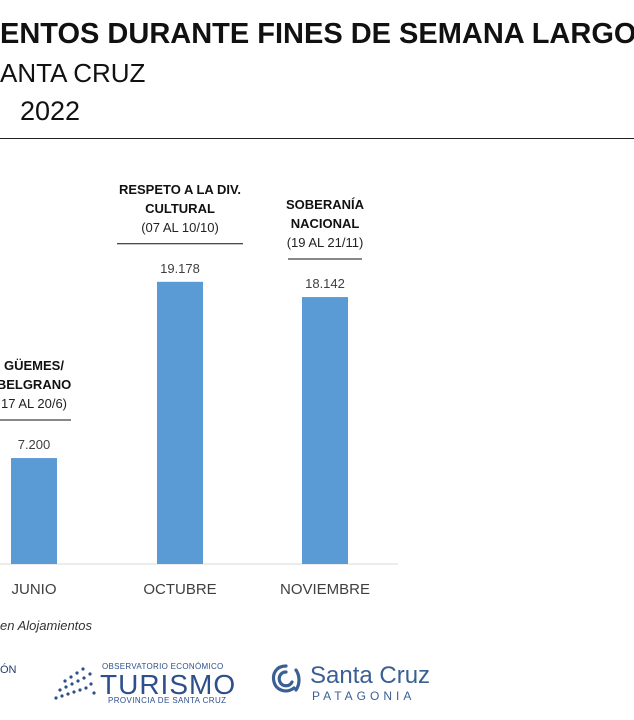  What do you see at coordinates (180, 227) in the screenshot?
I see `annotation-dates: (07 AL 10/10)` at bounding box center [180, 227].